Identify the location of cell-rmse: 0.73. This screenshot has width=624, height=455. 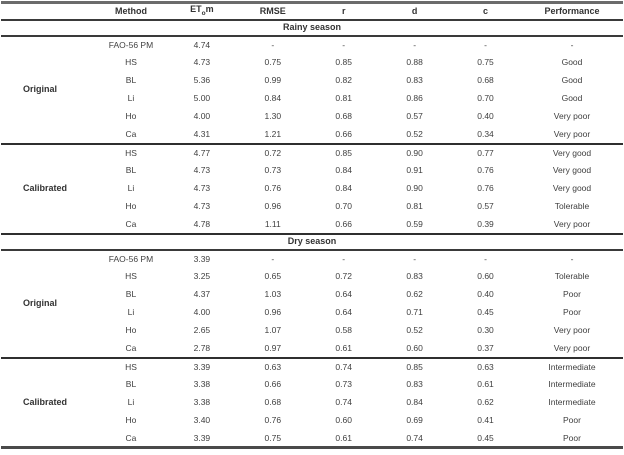
(273, 170).